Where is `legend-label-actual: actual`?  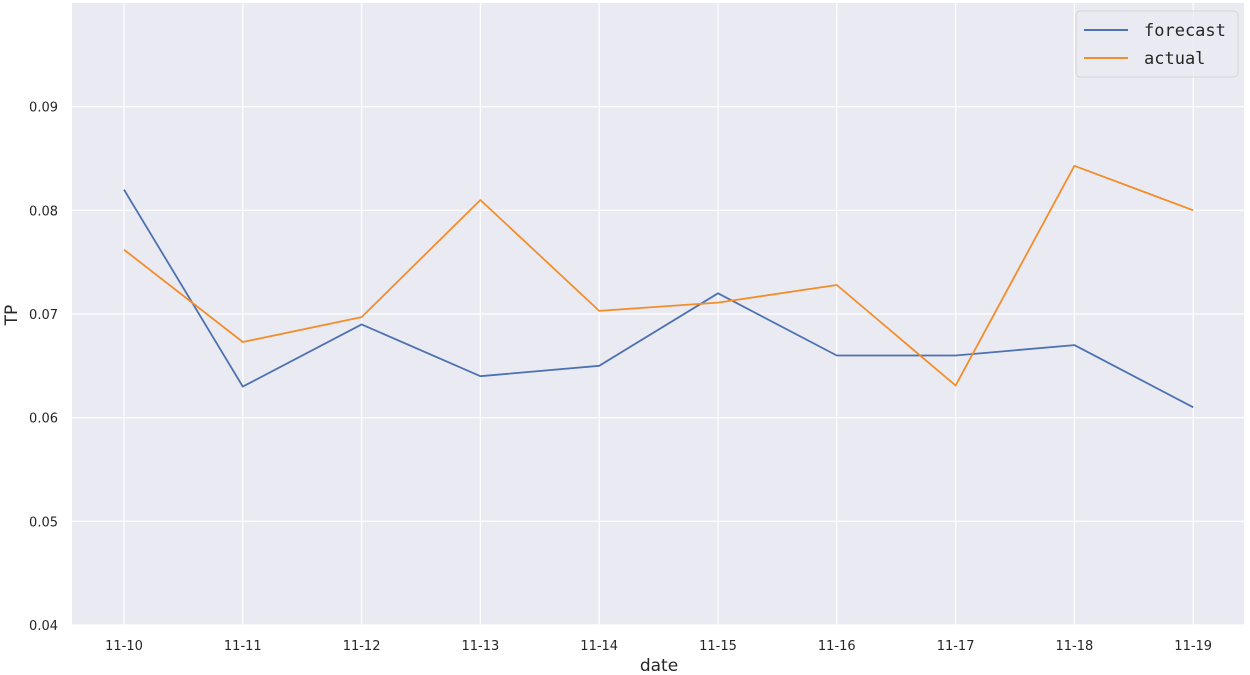
legend-label-actual: actual is located at coordinates (1174, 59).